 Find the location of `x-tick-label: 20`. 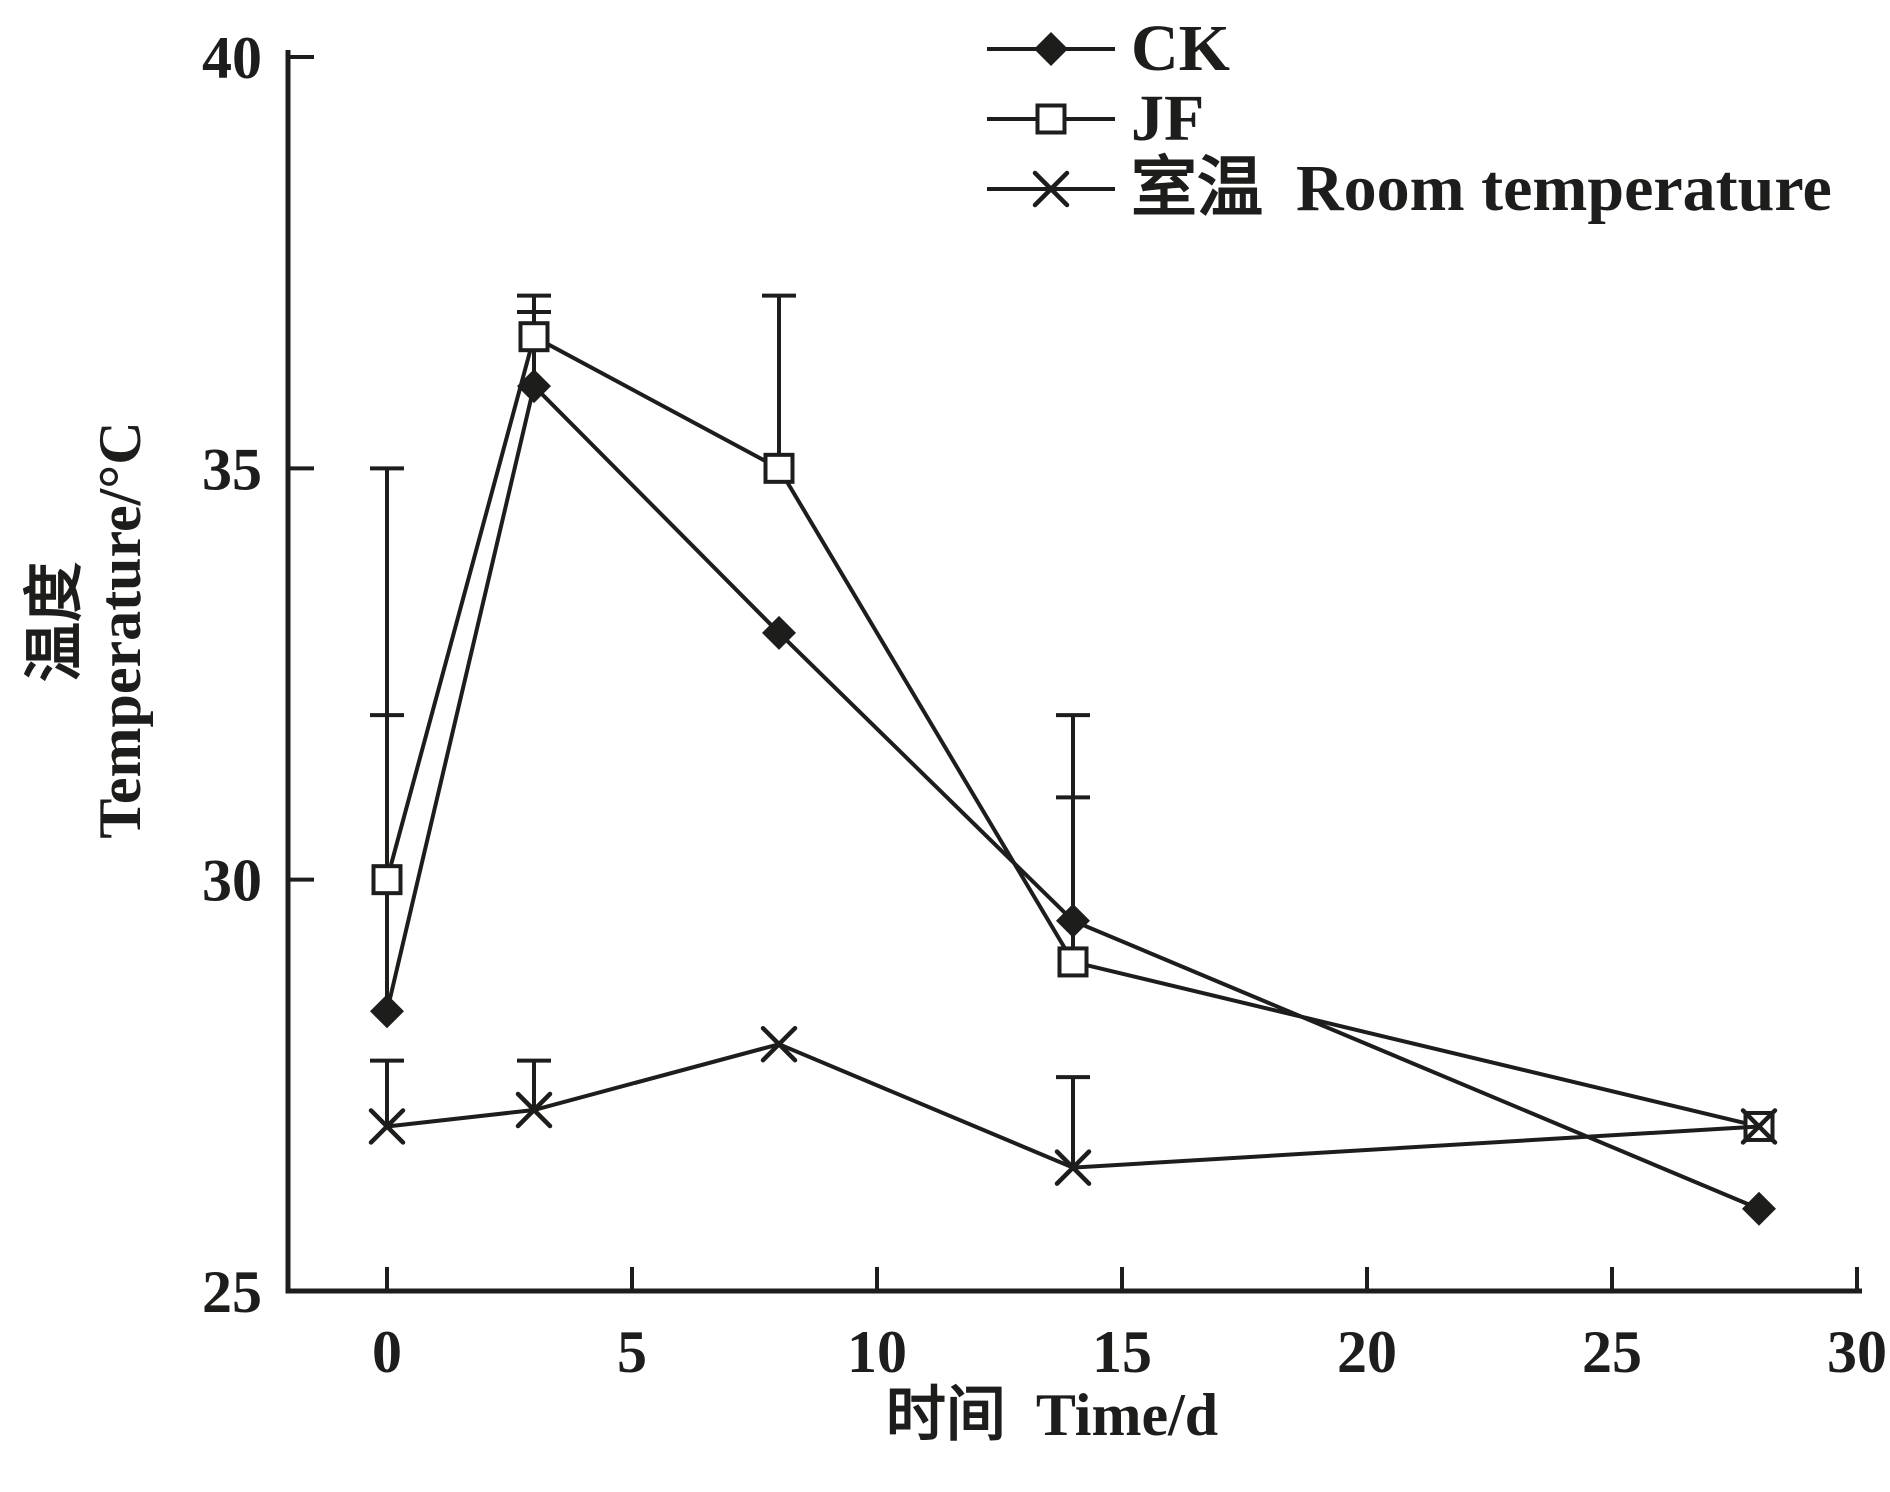

x-tick-label: 20 is located at coordinates (1367, 1352).